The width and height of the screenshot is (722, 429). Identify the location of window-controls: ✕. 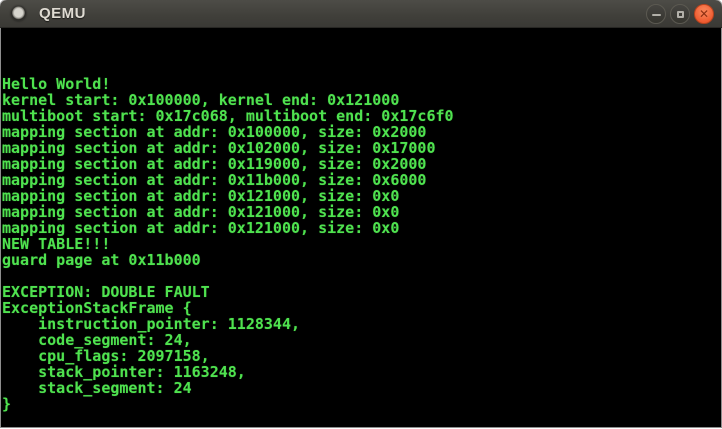
(680, 14).